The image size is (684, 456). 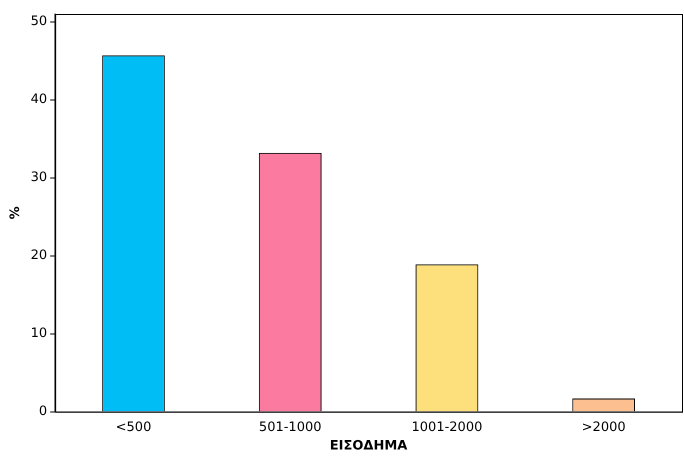 I want to click on x-tick-label: <500, so click(x=134, y=427).